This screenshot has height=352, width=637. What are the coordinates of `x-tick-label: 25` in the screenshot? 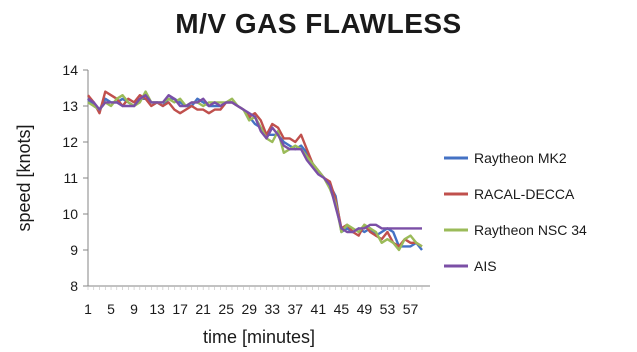 It's located at (226, 309).